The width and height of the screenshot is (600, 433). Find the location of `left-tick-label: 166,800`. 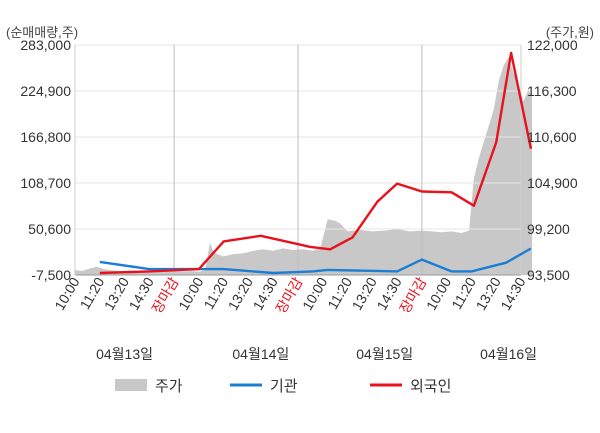

left-tick-label: 166,800 is located at coordinates (45, 137).